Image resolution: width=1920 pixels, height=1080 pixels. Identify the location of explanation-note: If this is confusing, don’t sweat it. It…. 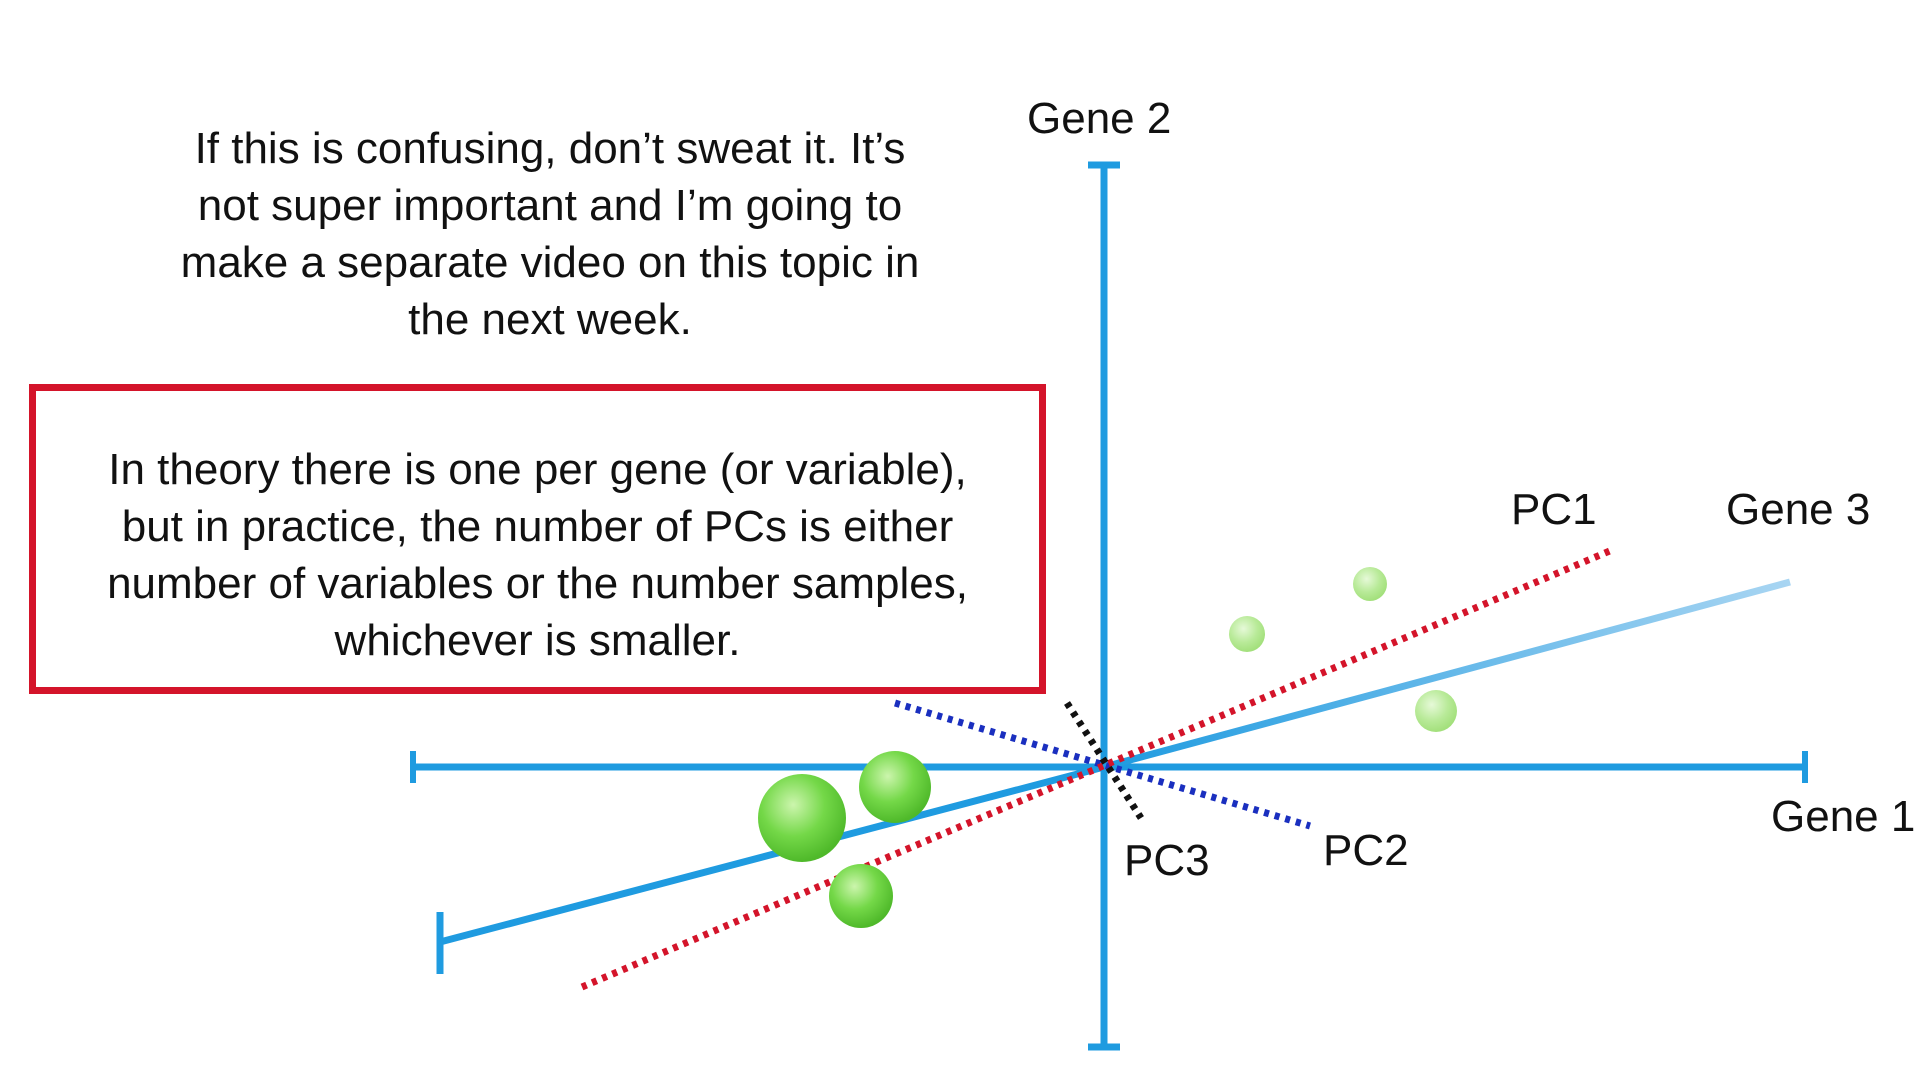
(550, 234).